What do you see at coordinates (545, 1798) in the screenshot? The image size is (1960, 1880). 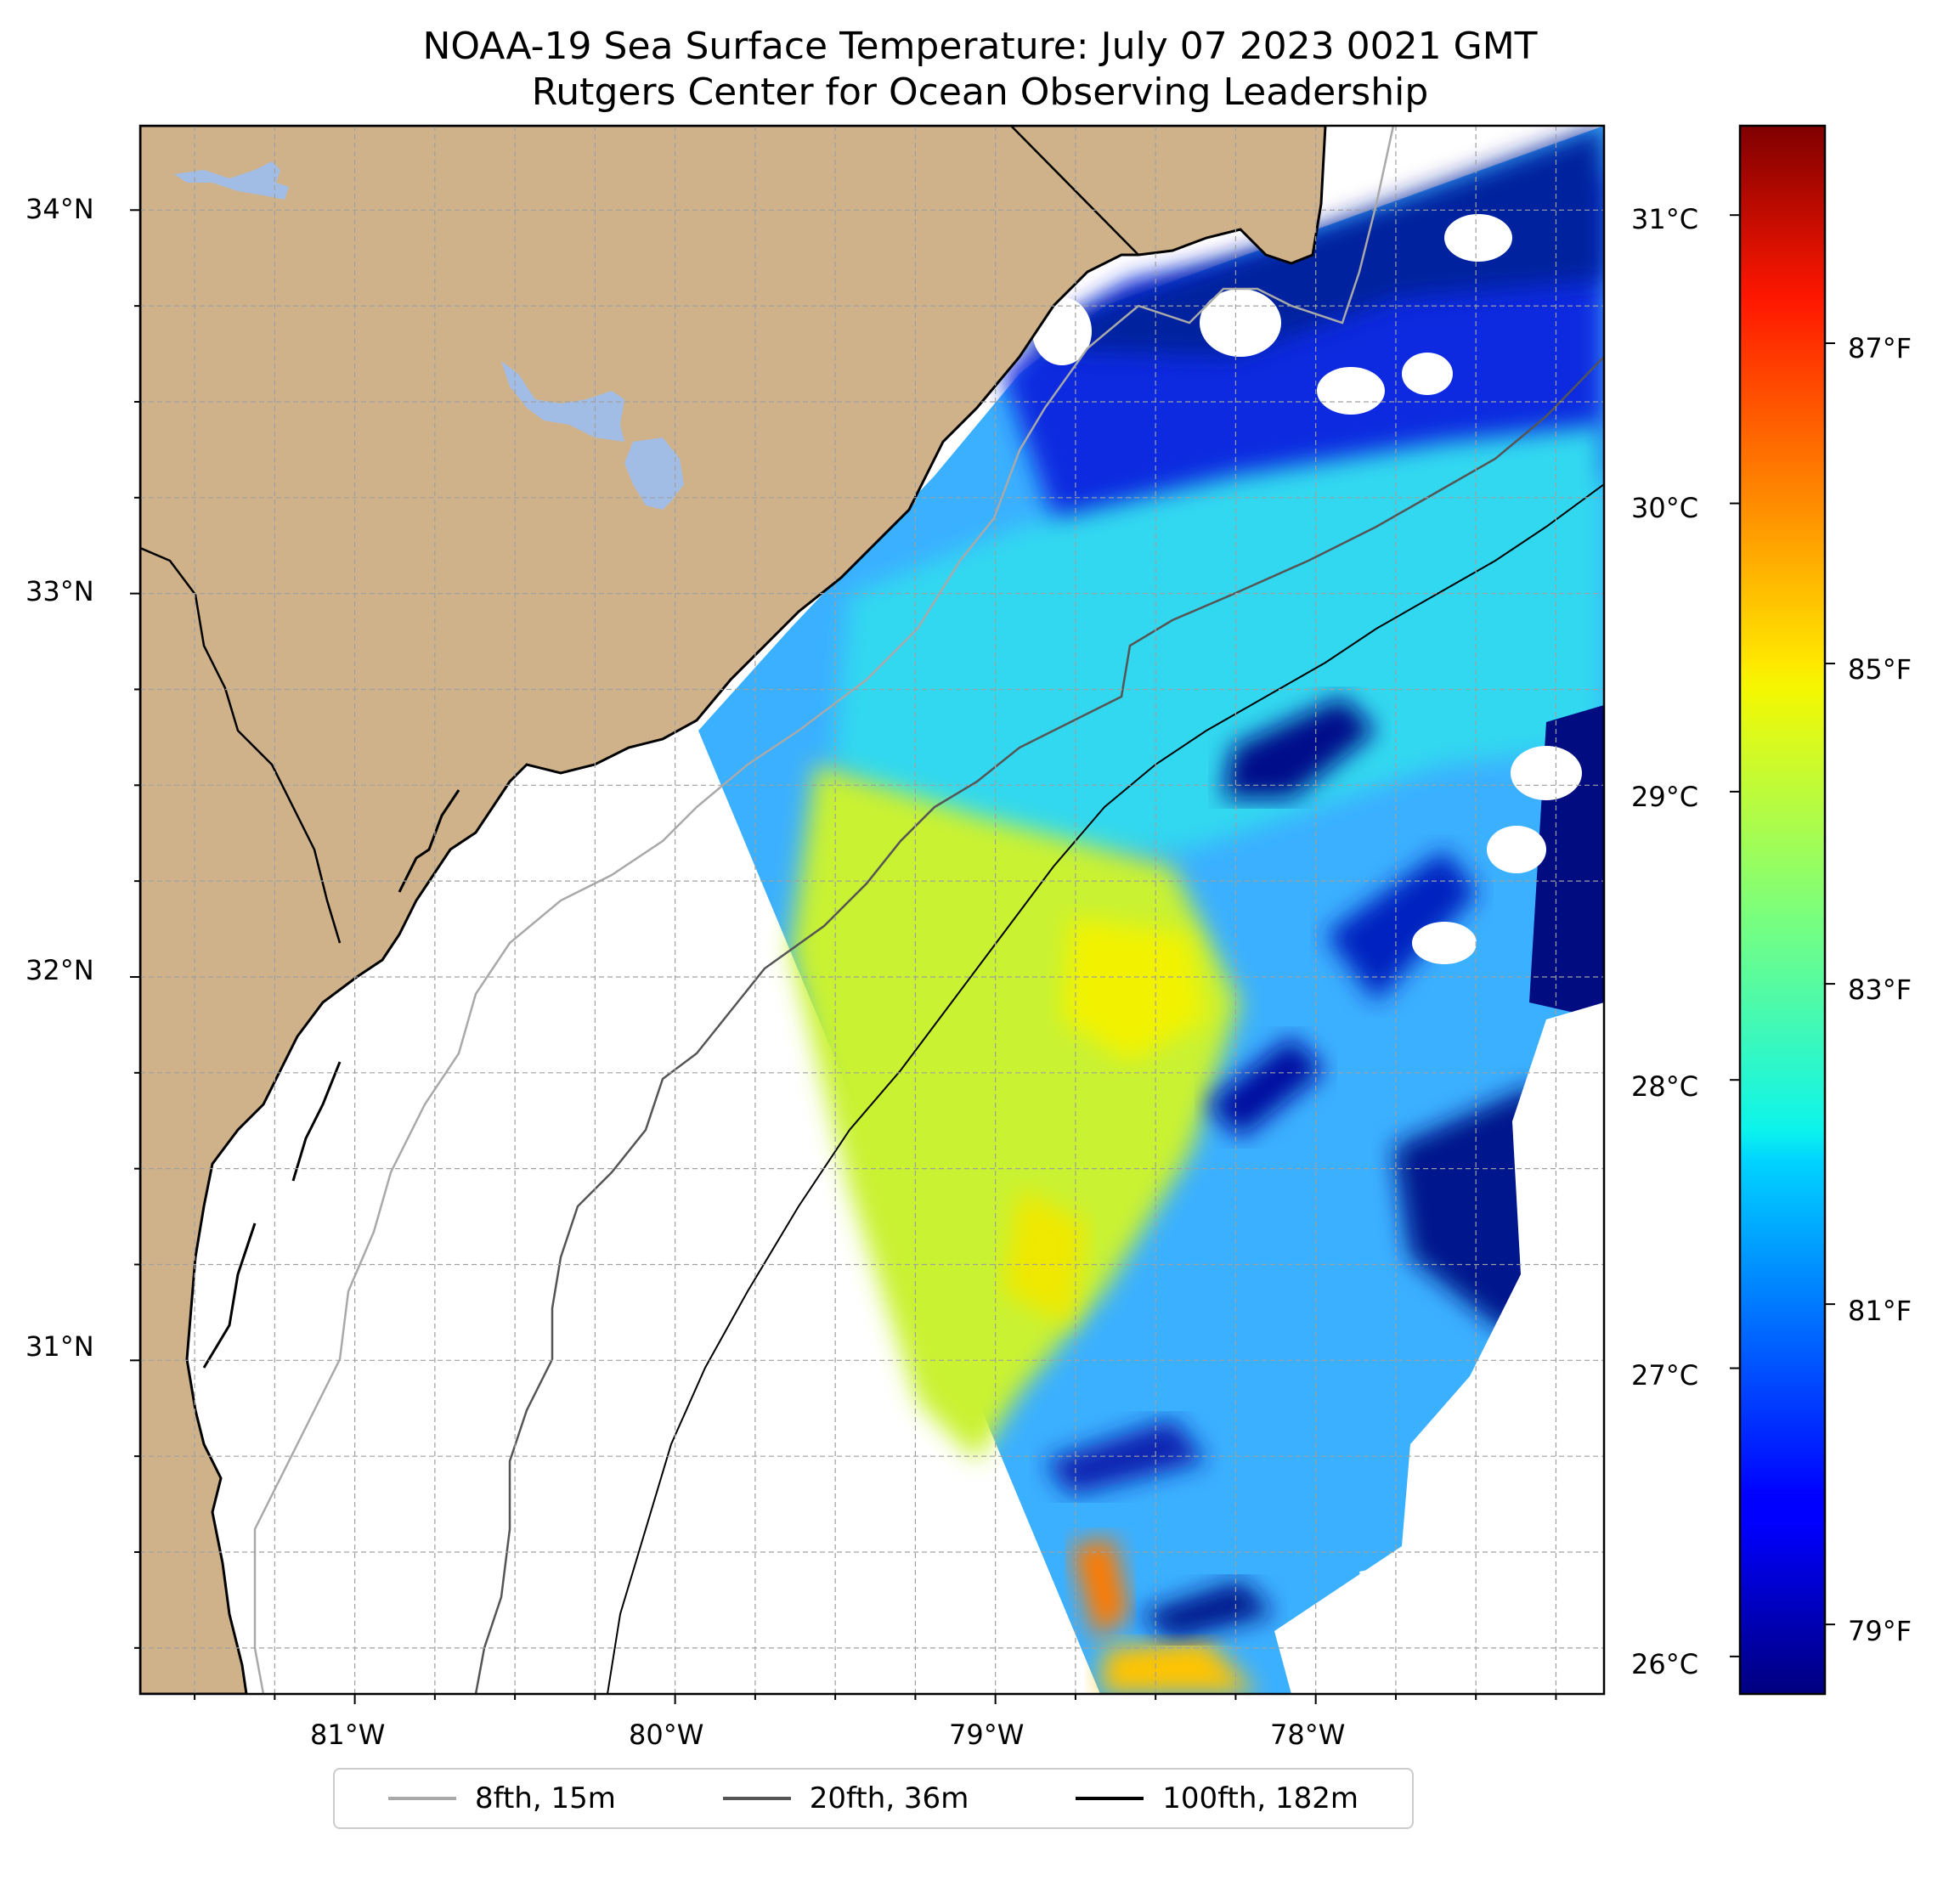 I see `legend-label-8fth: 8fth, 15m` at bounding box center [545, 1798].